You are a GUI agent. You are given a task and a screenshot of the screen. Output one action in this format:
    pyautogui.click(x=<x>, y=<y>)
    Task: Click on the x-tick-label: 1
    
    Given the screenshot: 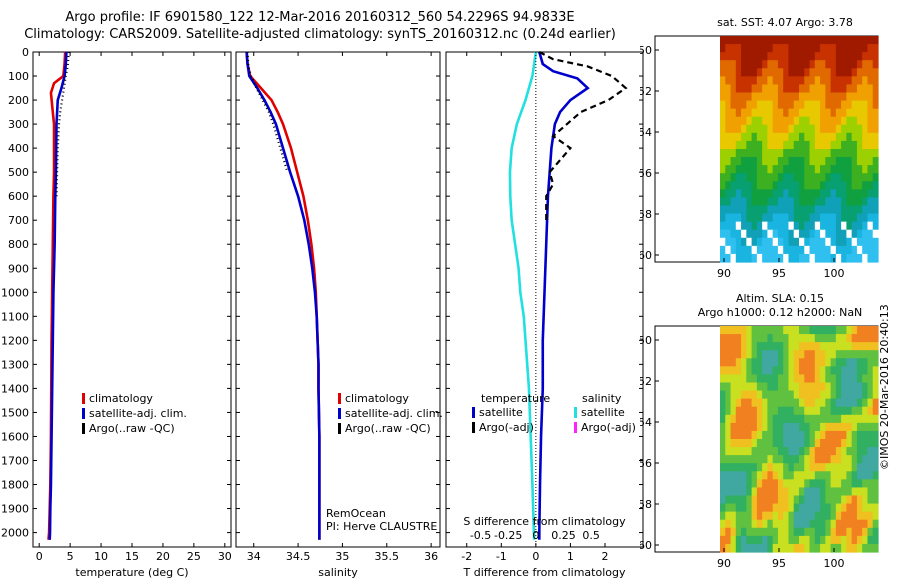 What is the action you would take?
    pyautogui.click(x=570, y=556)
    